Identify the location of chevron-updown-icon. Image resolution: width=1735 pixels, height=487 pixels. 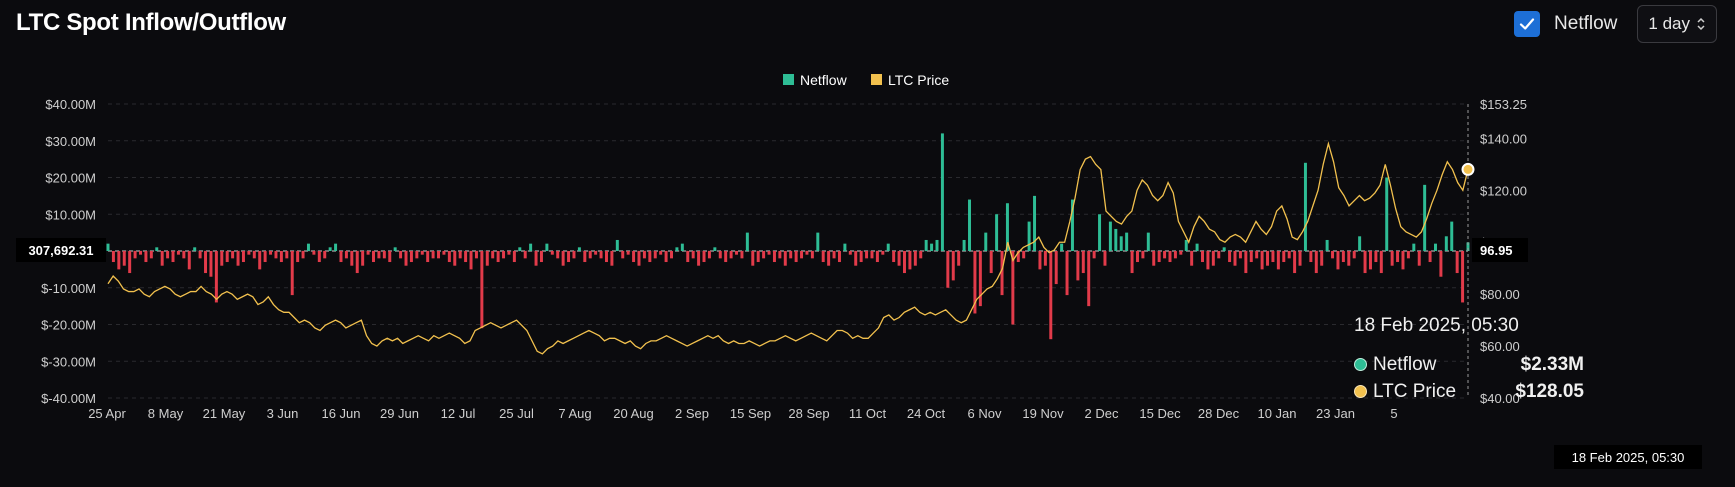
(1701, 24).